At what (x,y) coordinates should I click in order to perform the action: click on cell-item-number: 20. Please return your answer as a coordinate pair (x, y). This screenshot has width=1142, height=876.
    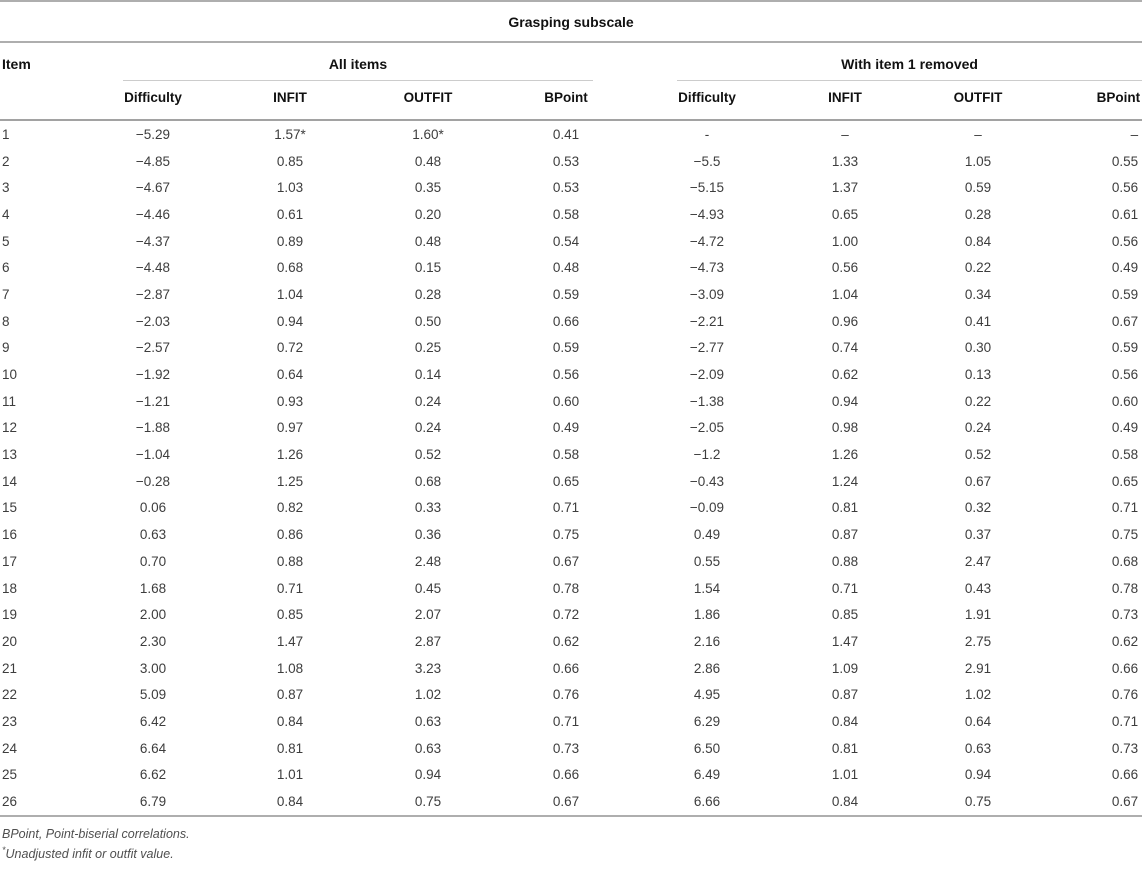
    Looking at the image, I should click on (10, 641).